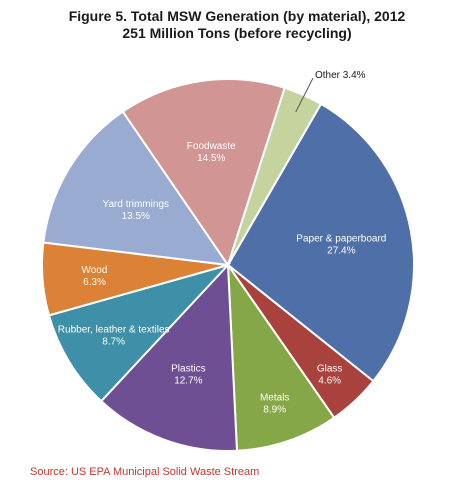 The width and height of the screenshot is (474, 501). What do you see at coordinates (188, 368) in the screenshot?
I see `slice-name-plastics: Plastics` at bounding box center [188, 368].